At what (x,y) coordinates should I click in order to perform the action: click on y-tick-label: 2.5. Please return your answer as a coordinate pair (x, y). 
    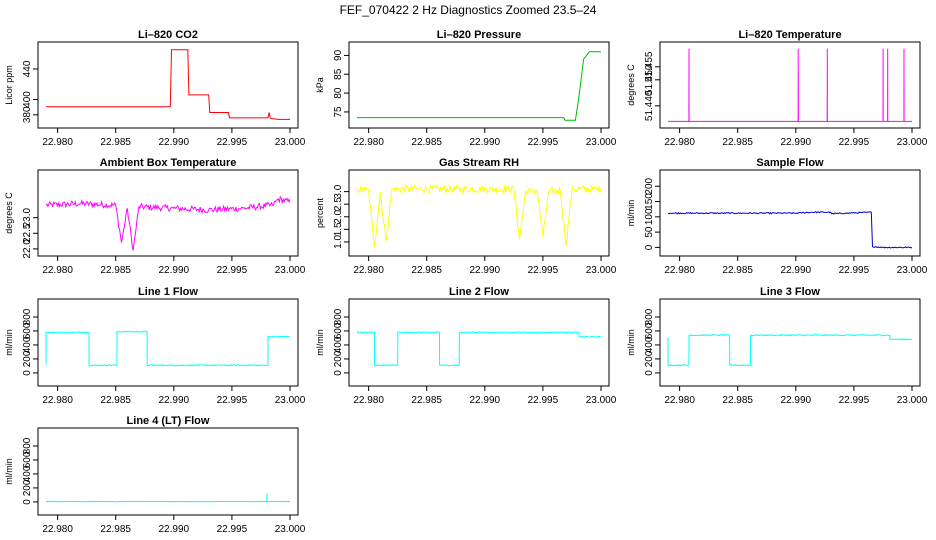
    Looking at the image, I should click on (338, 204).